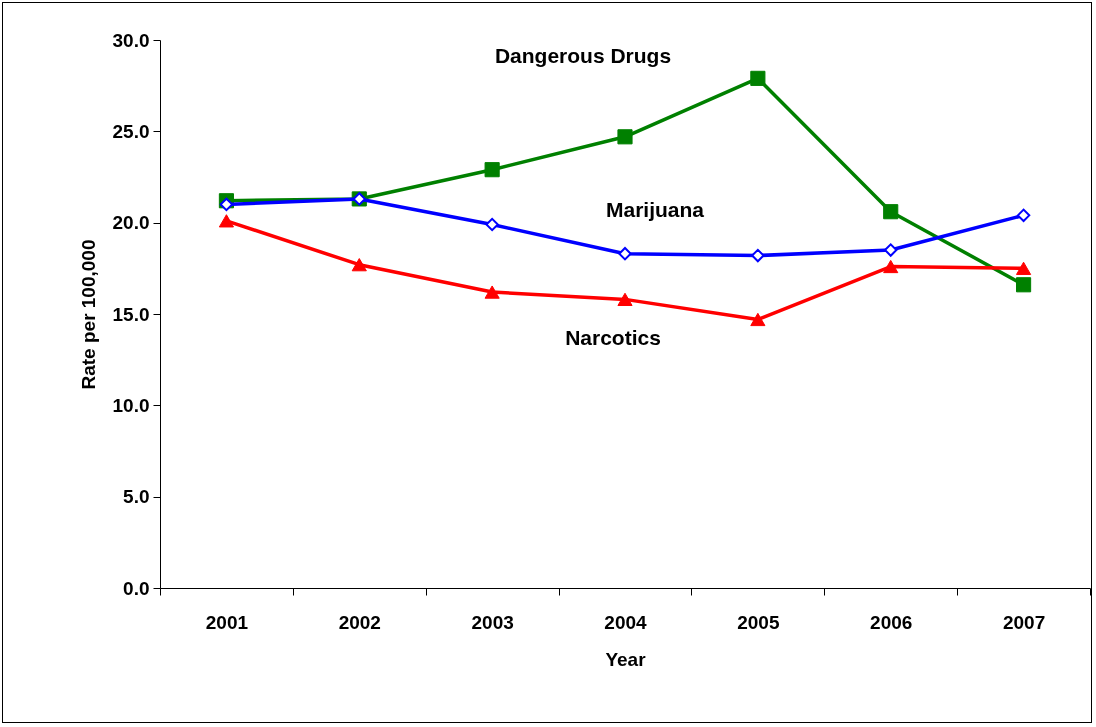  What do you see at coordinates (227, 622) in the screenshot?
I see `x-tick-label: 2001` at bounding box center [227, 622].